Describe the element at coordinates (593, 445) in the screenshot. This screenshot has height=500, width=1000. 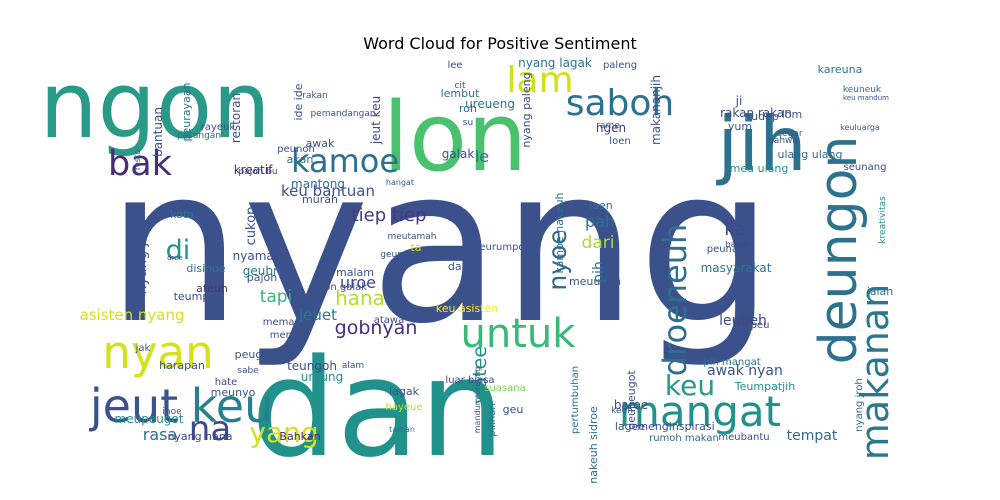
I see `word-104: nakeuh sidroe` at that location.